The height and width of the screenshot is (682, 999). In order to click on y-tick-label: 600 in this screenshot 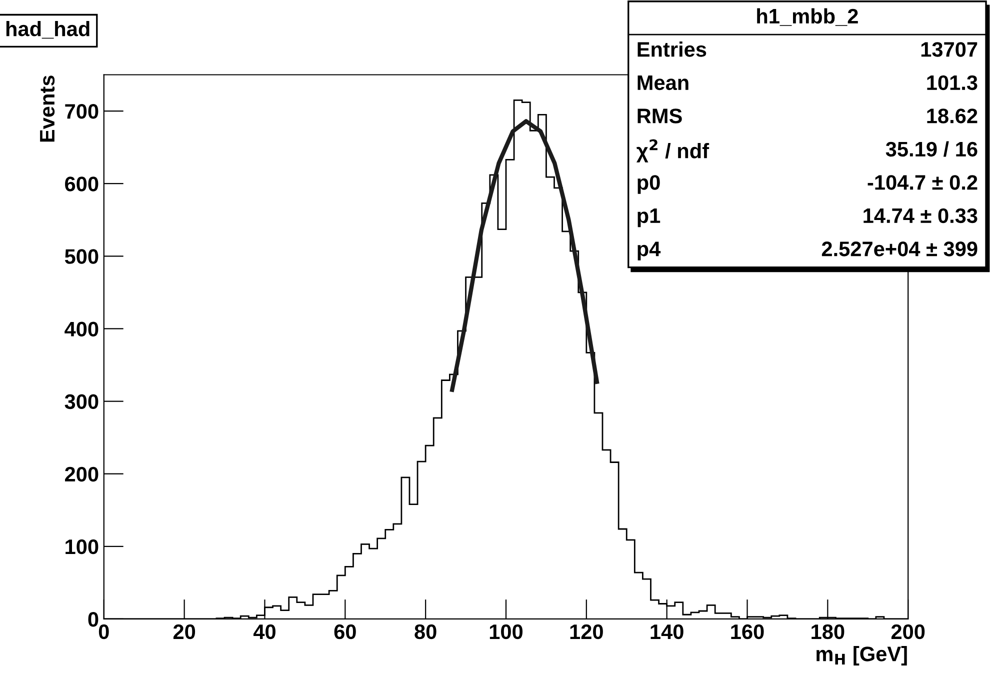, I will do `click(81, 184)`.